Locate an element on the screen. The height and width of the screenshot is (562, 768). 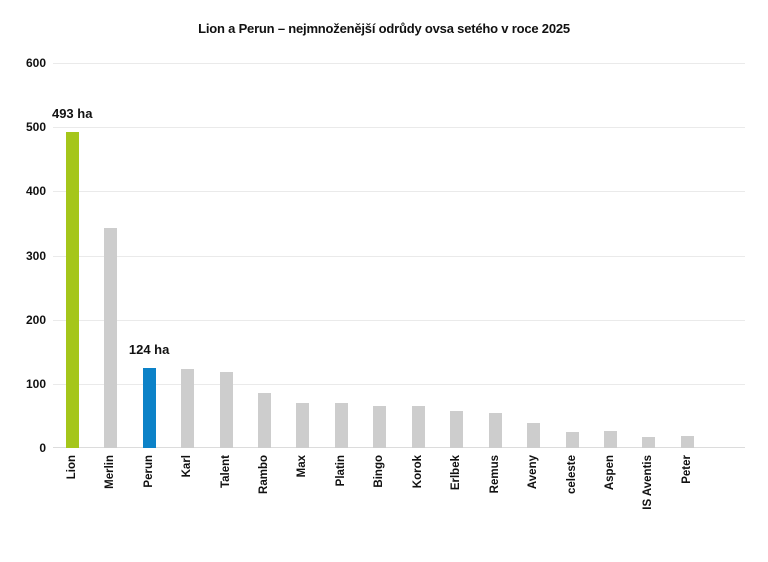
bar-celeste is located at coordinates (572, 439).